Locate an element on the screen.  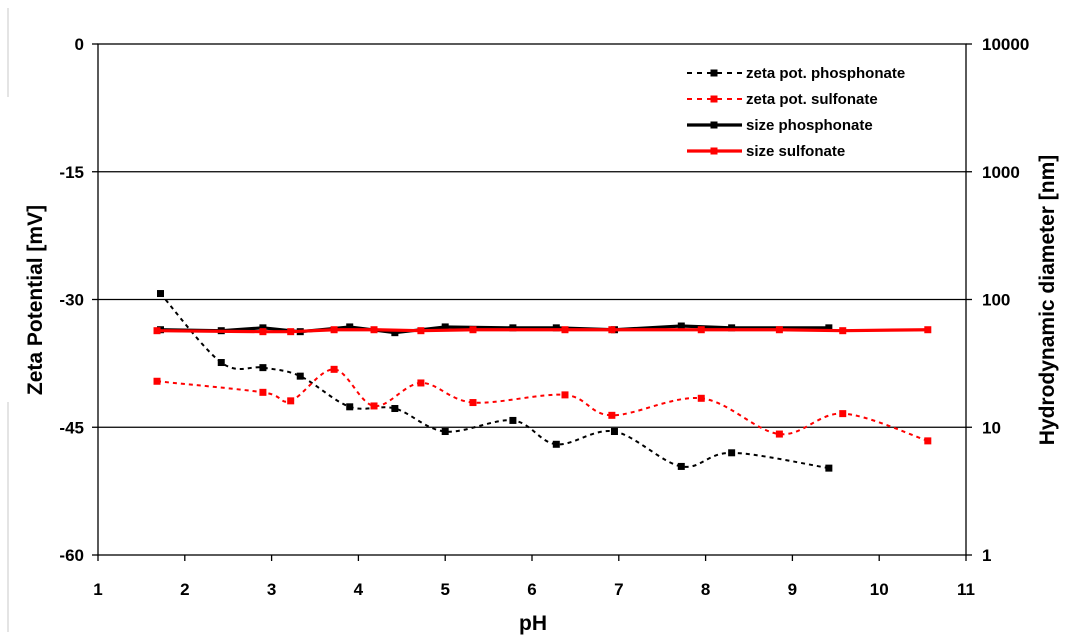
x-tick-label-9: 10 is located at coordinates (879, 589).